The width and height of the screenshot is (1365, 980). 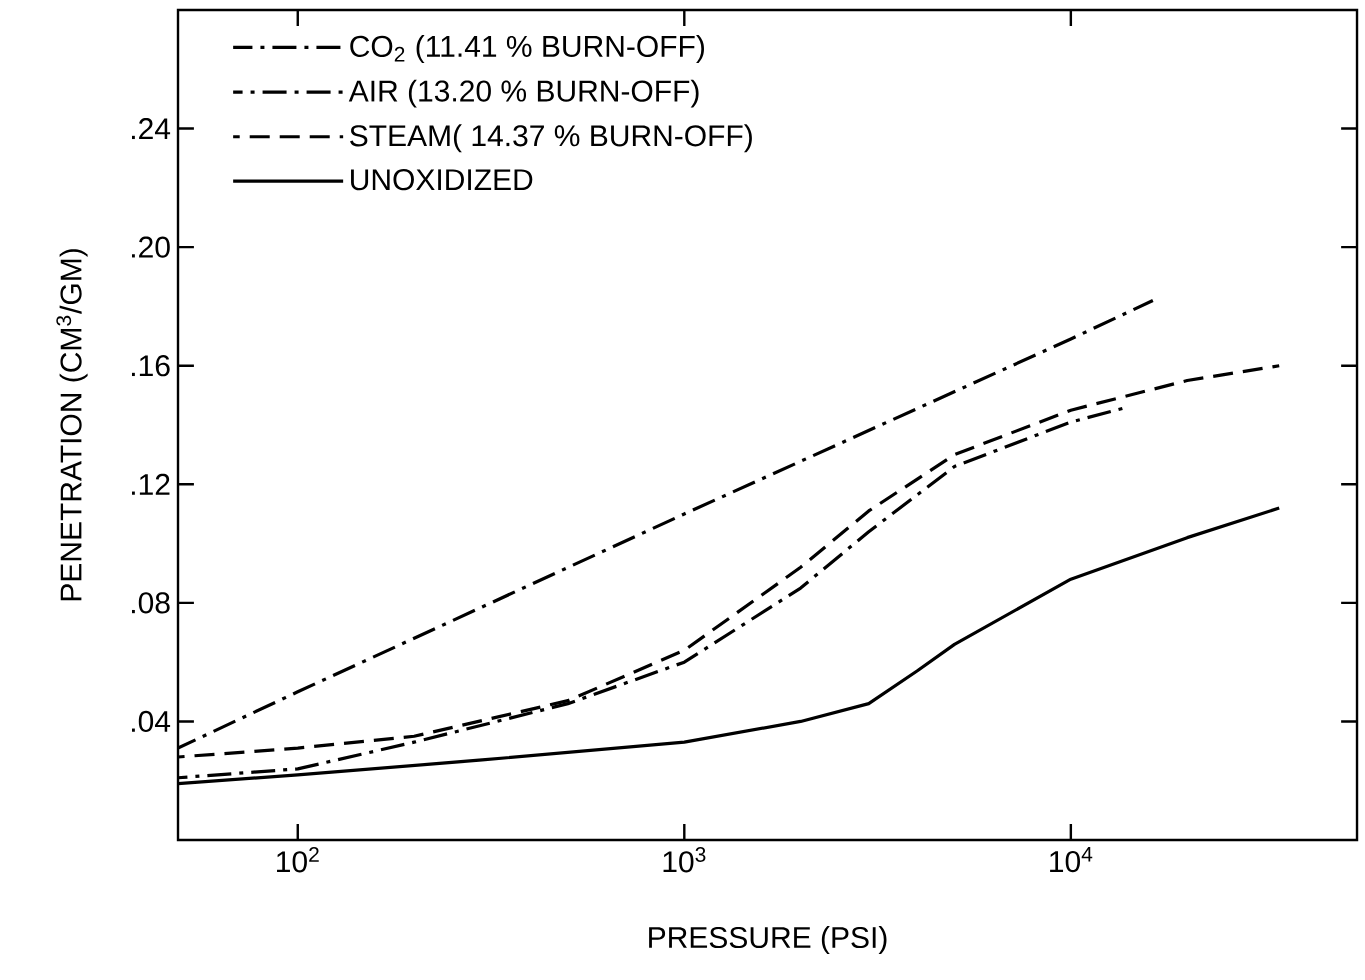 What do you see at coordinates (1071, 860) in the screenshot?
I see `x-tick-label: 10$^{4}$` at bounding box center [1071, 860].